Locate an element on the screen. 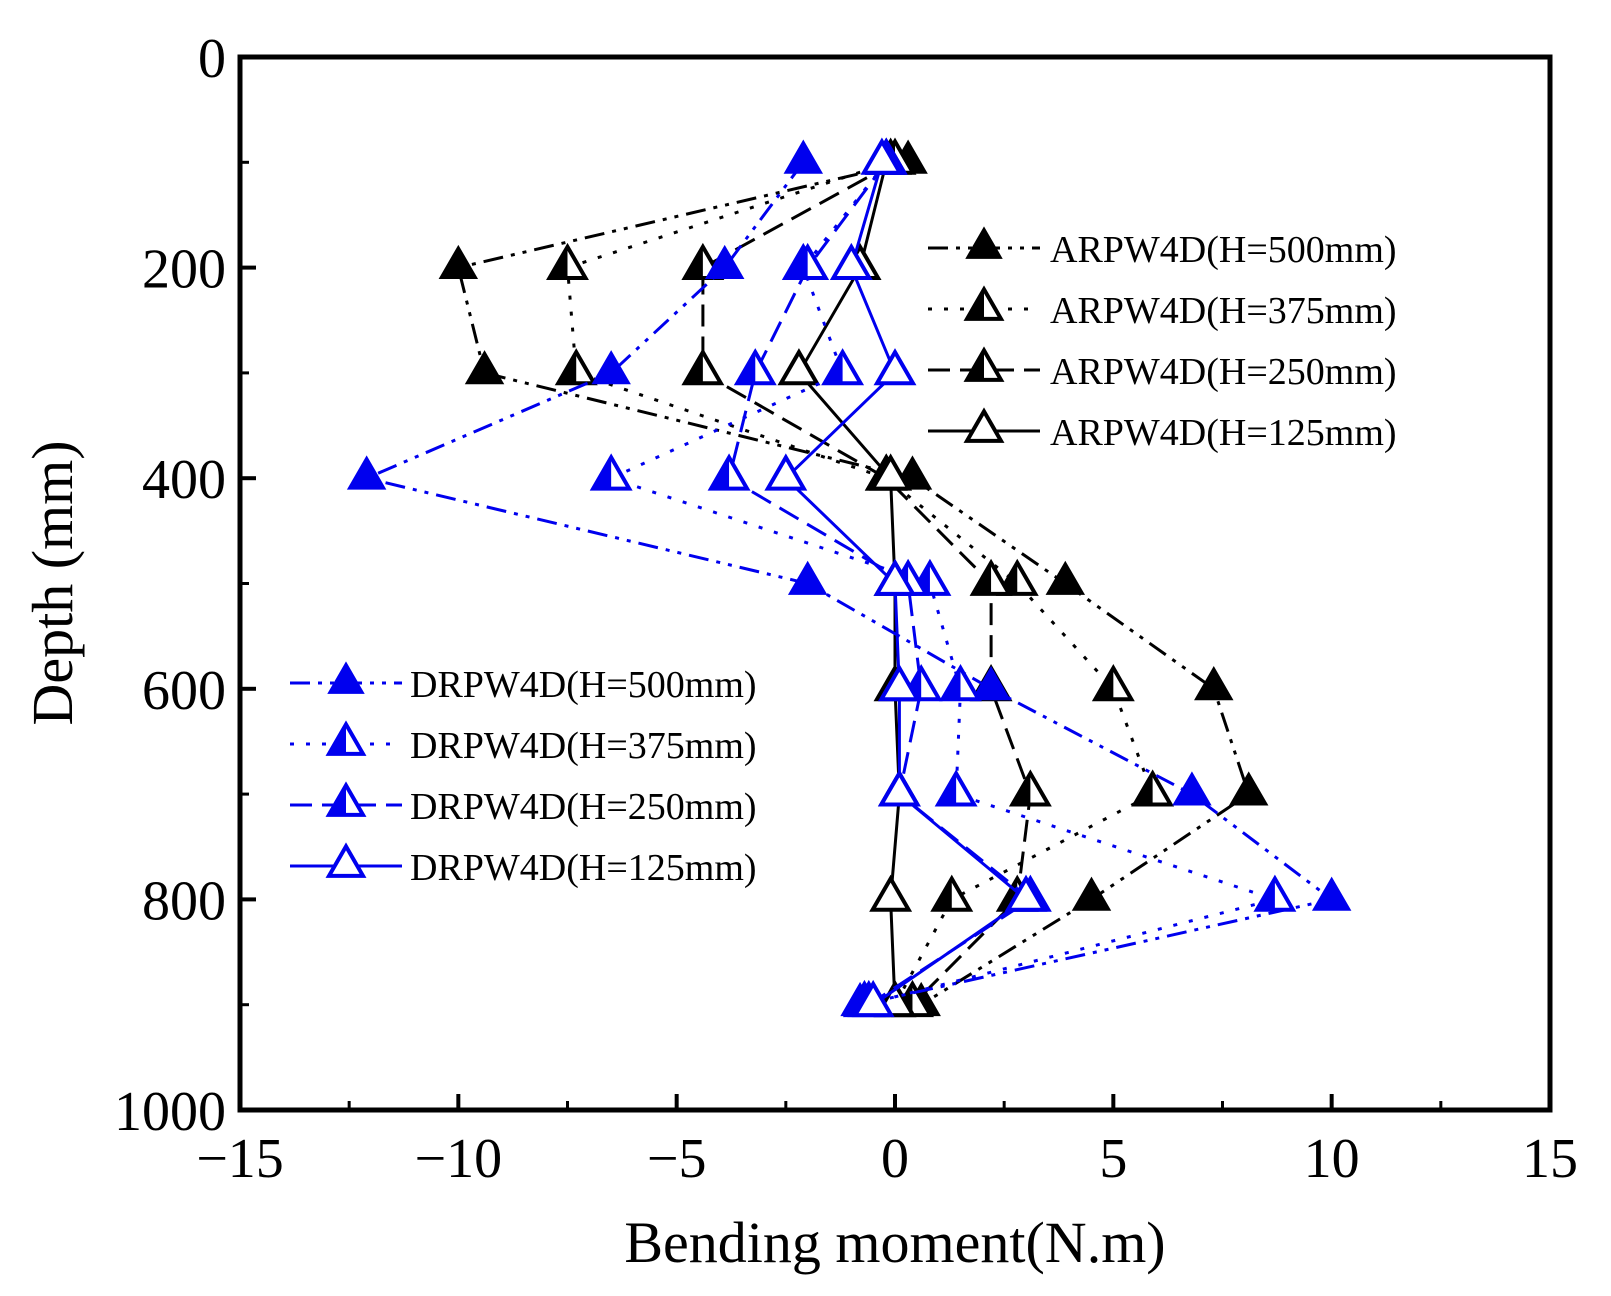  y-tick-label: 800 is located at coordinates (184, 901).